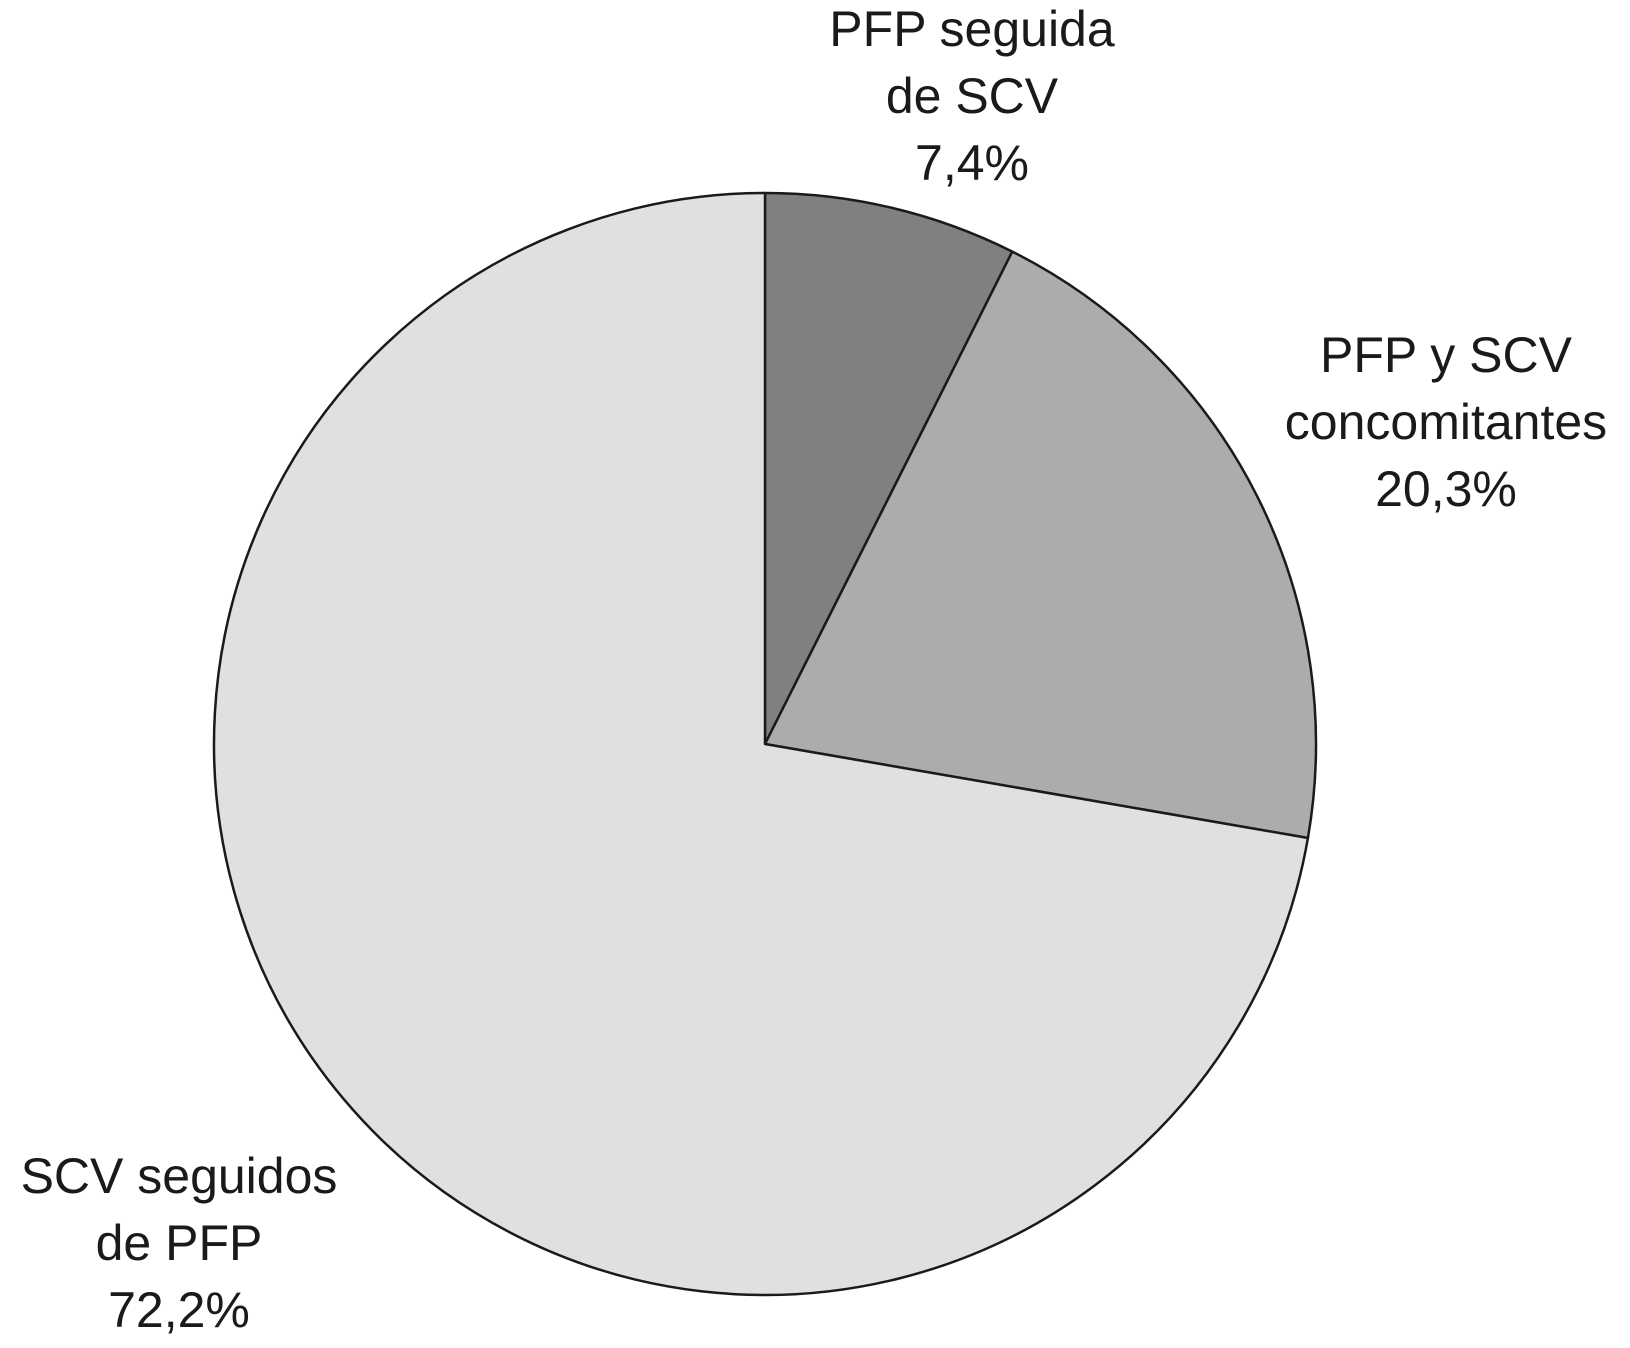  Describe the element at coordinates (179, 1310) in the screenshot. I see `value-label: 72,2%` at that location.